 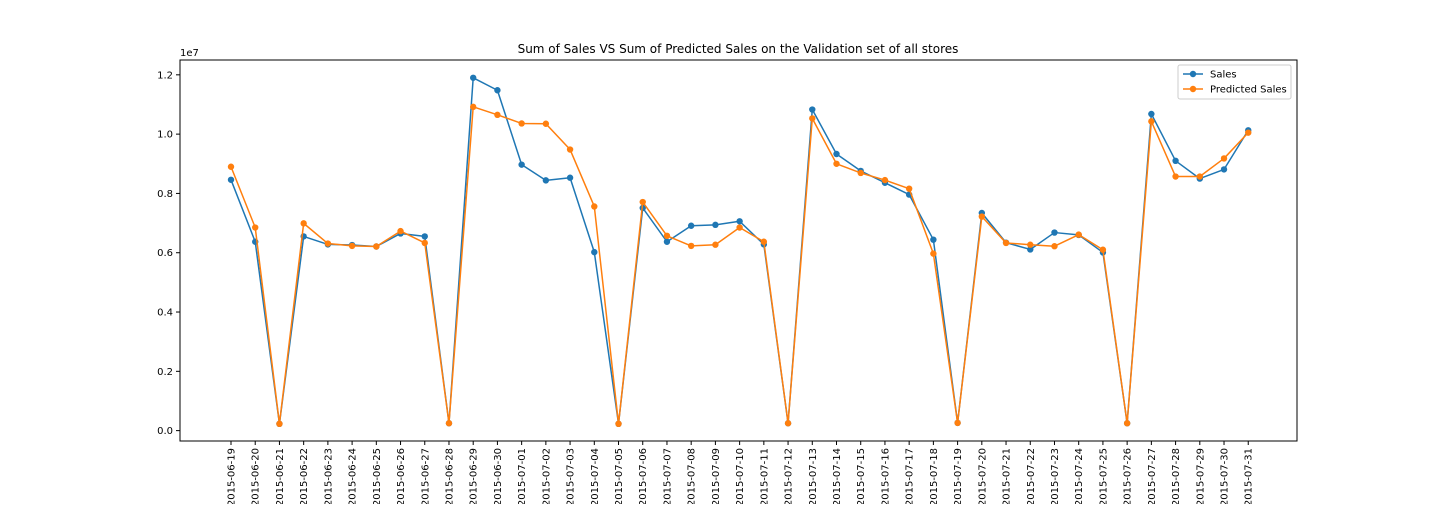 What do you see at coordinates (165, 135) in the screenshot?
I see `y-tick-label: 1.0` at bounding box center [165, 135].